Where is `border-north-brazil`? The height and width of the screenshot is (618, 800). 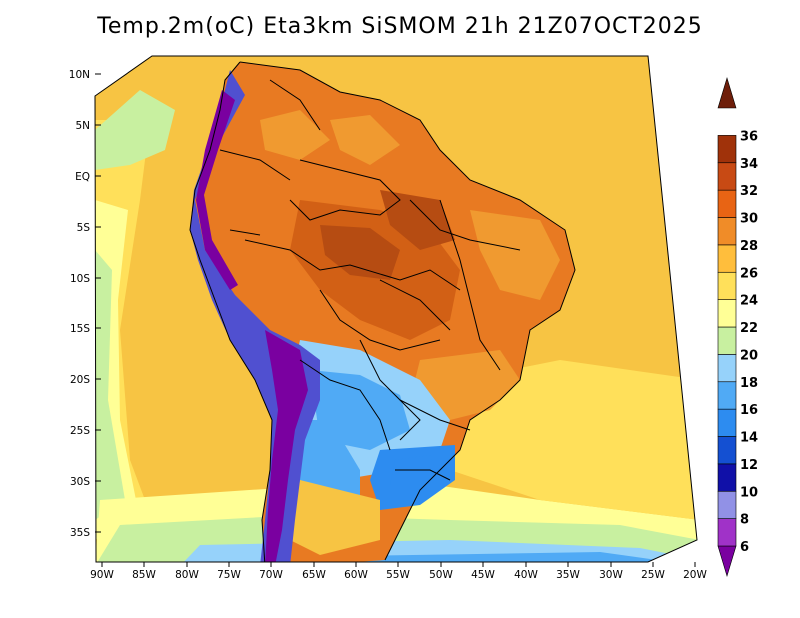
border-north-brazil is located at coordinates (345, 190).